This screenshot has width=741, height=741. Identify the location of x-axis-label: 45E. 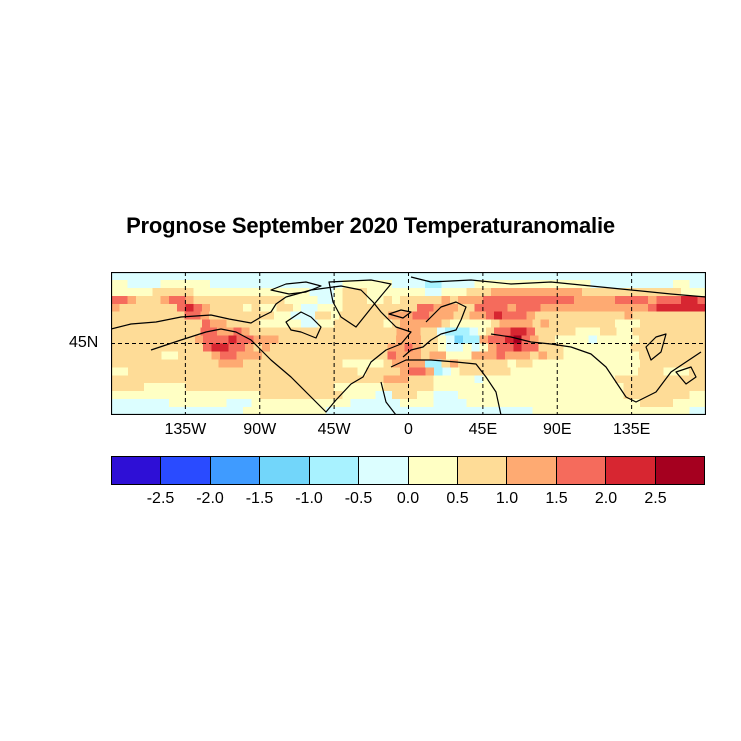
(483, 429).